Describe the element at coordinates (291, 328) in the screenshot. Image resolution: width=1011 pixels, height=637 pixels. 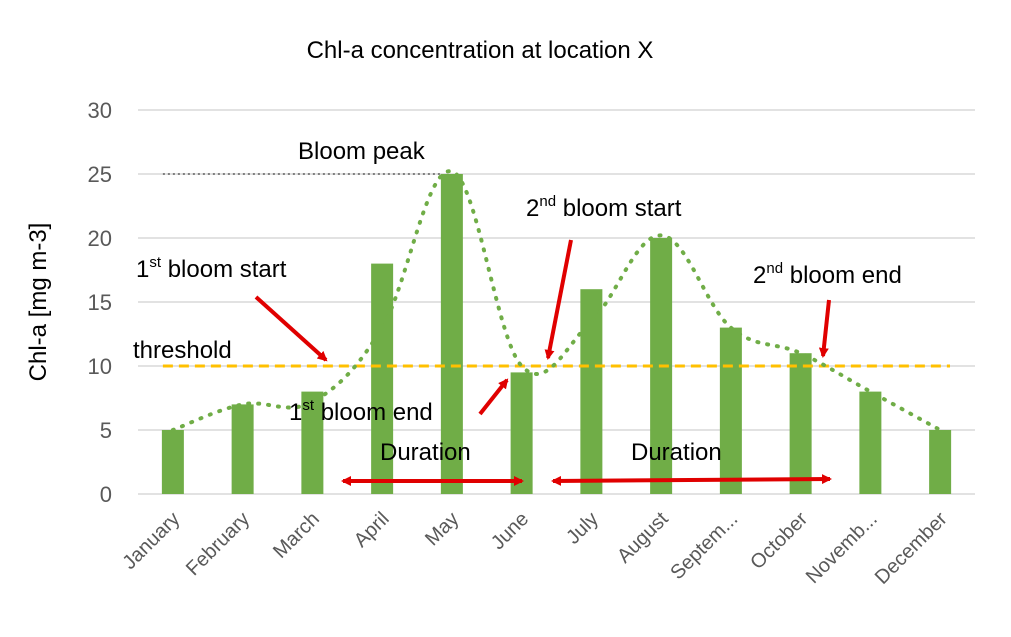
I see `first-bloom-start-arrow` at that location.